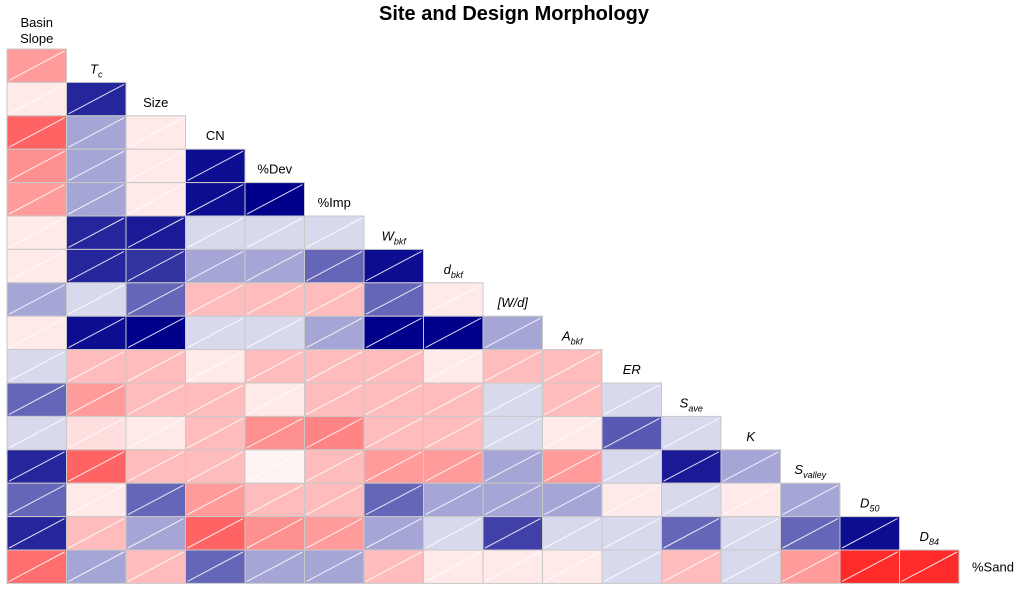 This screenshot has width=1024, height=593. I want to click on variable-label: Tc, so click(96, 70).